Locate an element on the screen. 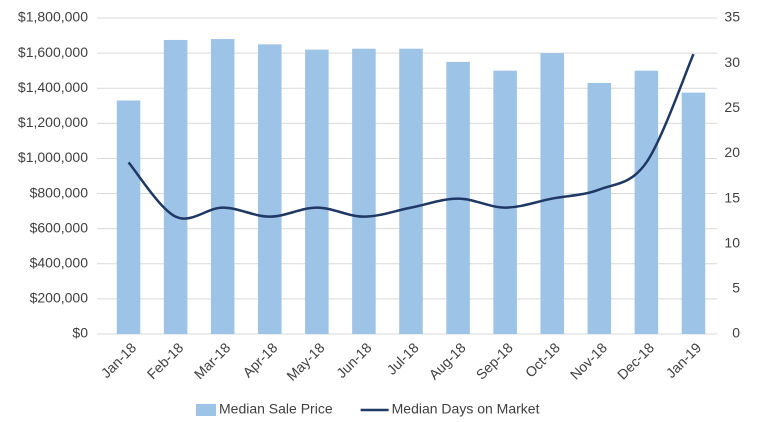  y2-tick-label: 20 is located at coordinates (732, 152).